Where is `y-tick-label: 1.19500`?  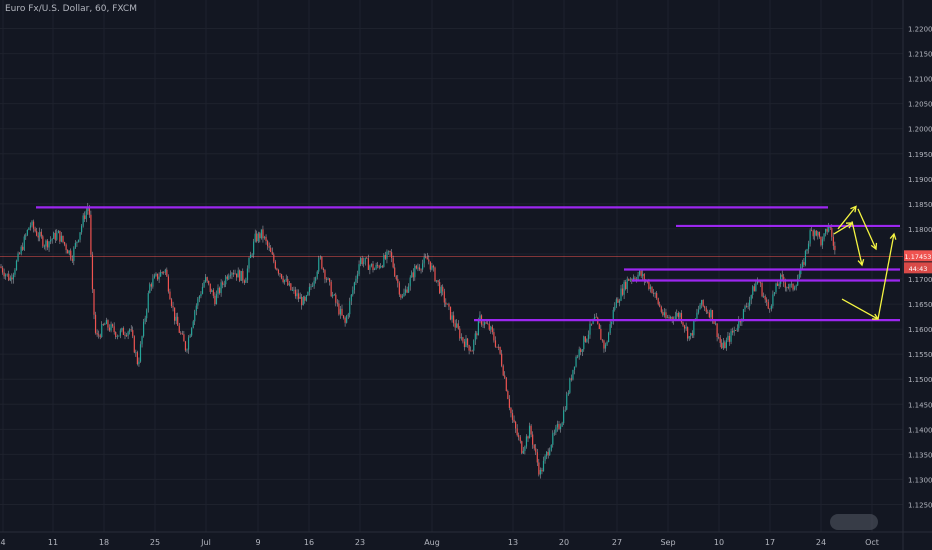
y-tick-label: 1.19500 is located at coordinates (920, 155).